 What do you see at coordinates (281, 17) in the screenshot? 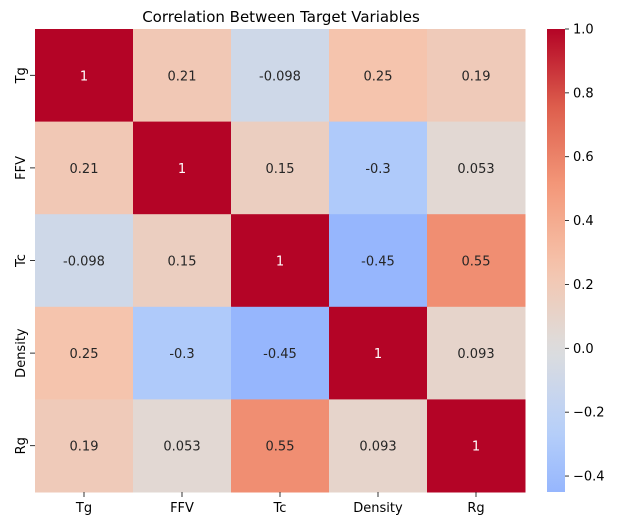
I see `chart-title: Correlation Between Target Variables` at bounding box center [281, 17].